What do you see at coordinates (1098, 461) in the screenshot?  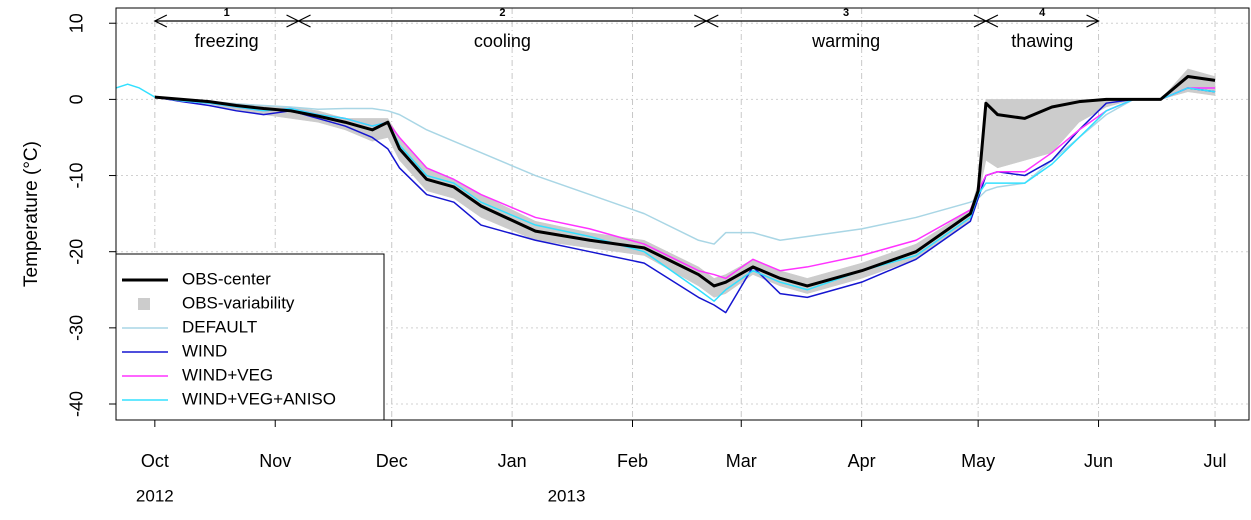 I see `x-tick-label: Jun` at bounding box center [1098, 461].